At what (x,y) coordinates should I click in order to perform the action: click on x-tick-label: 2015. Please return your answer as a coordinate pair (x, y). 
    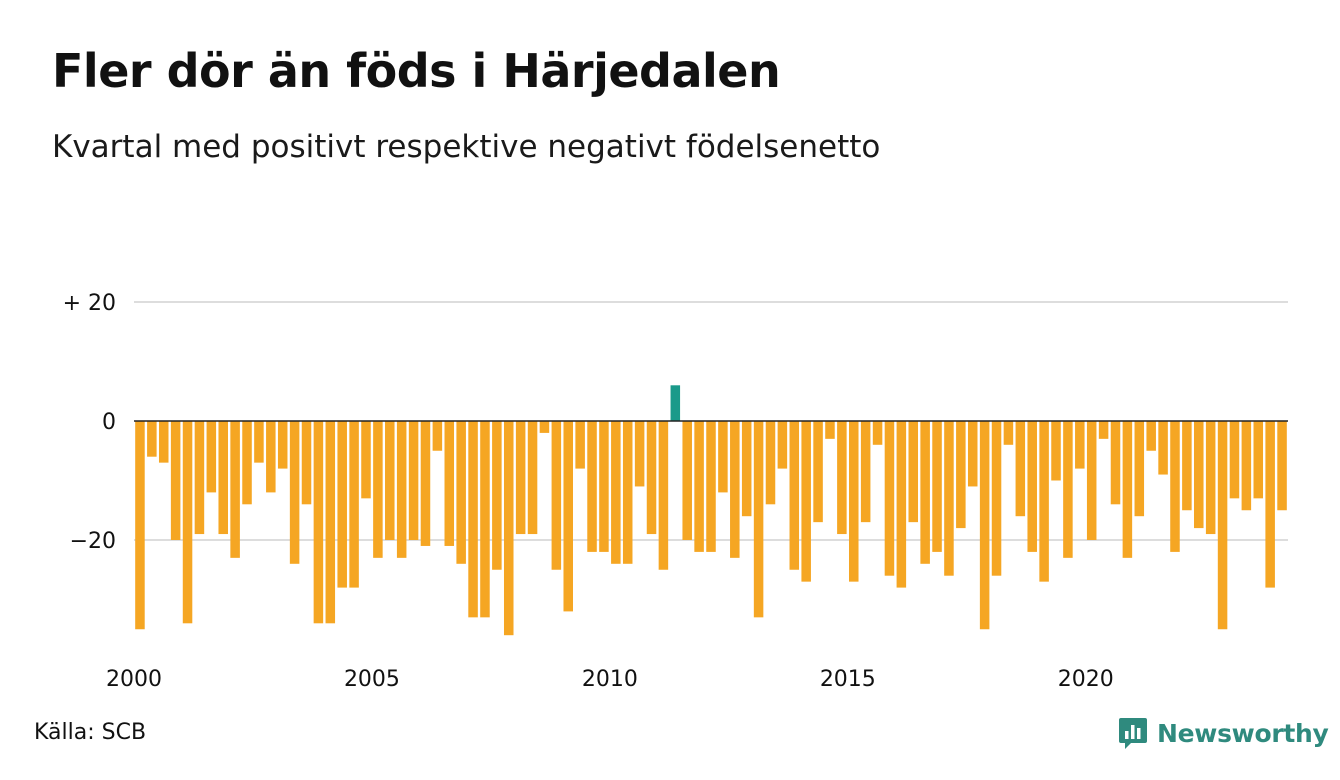
    Looking at the image, I should click on (848, 679).